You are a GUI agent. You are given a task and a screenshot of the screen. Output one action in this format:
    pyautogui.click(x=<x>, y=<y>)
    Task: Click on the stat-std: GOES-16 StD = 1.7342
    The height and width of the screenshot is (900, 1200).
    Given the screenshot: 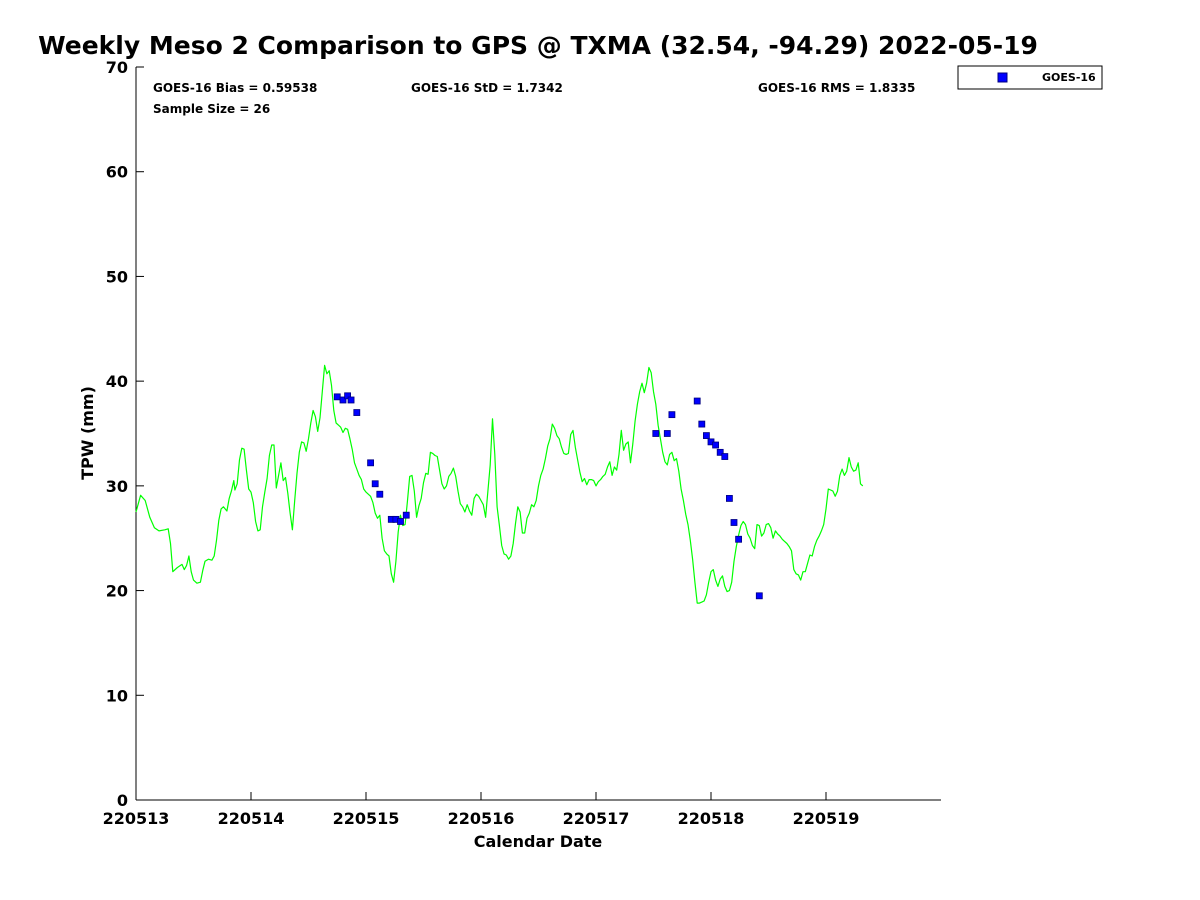 What is the action you would take?
    pyautogui.click(x=487, y=88)
    